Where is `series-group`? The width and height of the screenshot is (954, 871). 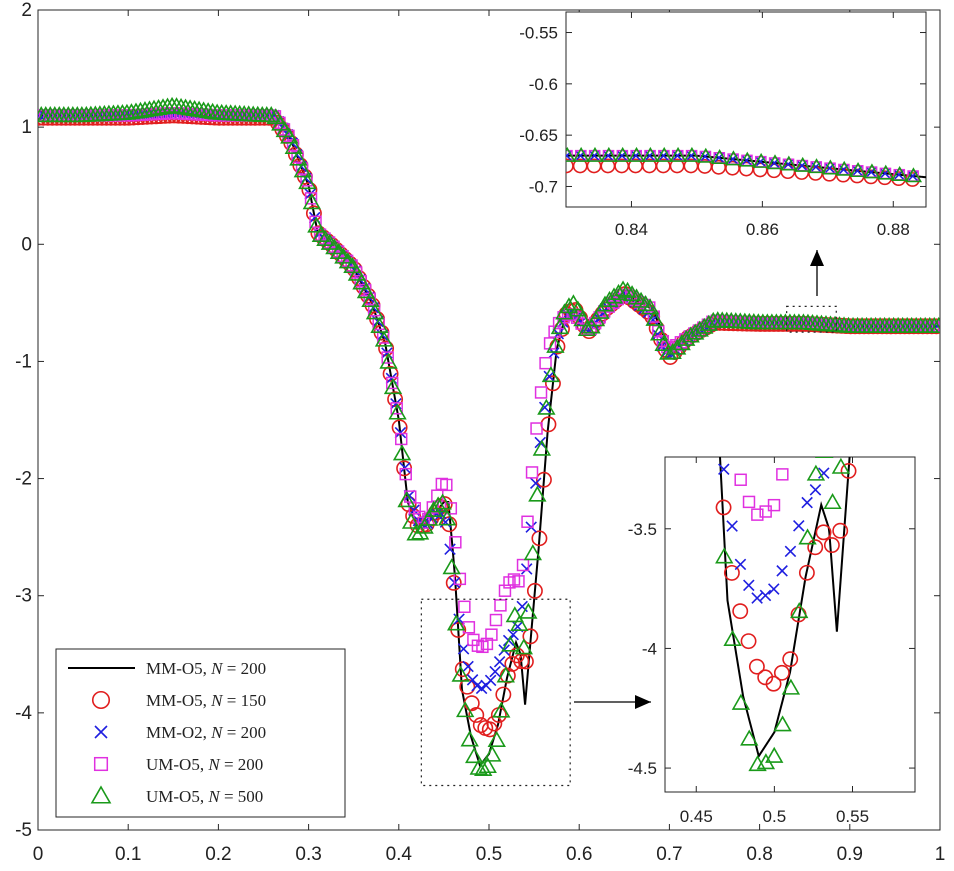
series-group is located at coordinates (746, 166).